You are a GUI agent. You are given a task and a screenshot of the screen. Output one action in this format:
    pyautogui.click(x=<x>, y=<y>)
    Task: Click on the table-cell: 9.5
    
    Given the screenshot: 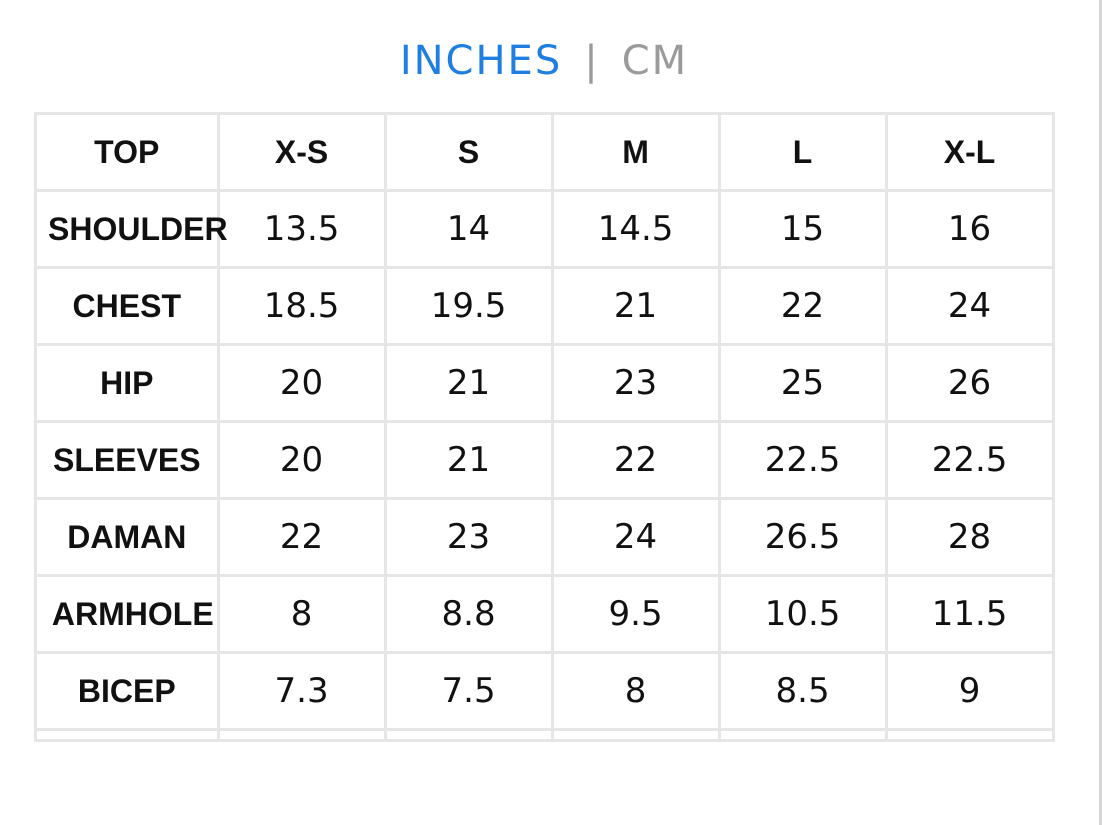 What is the action you would take?
    pyautogui.click(x=635, y=614)
    